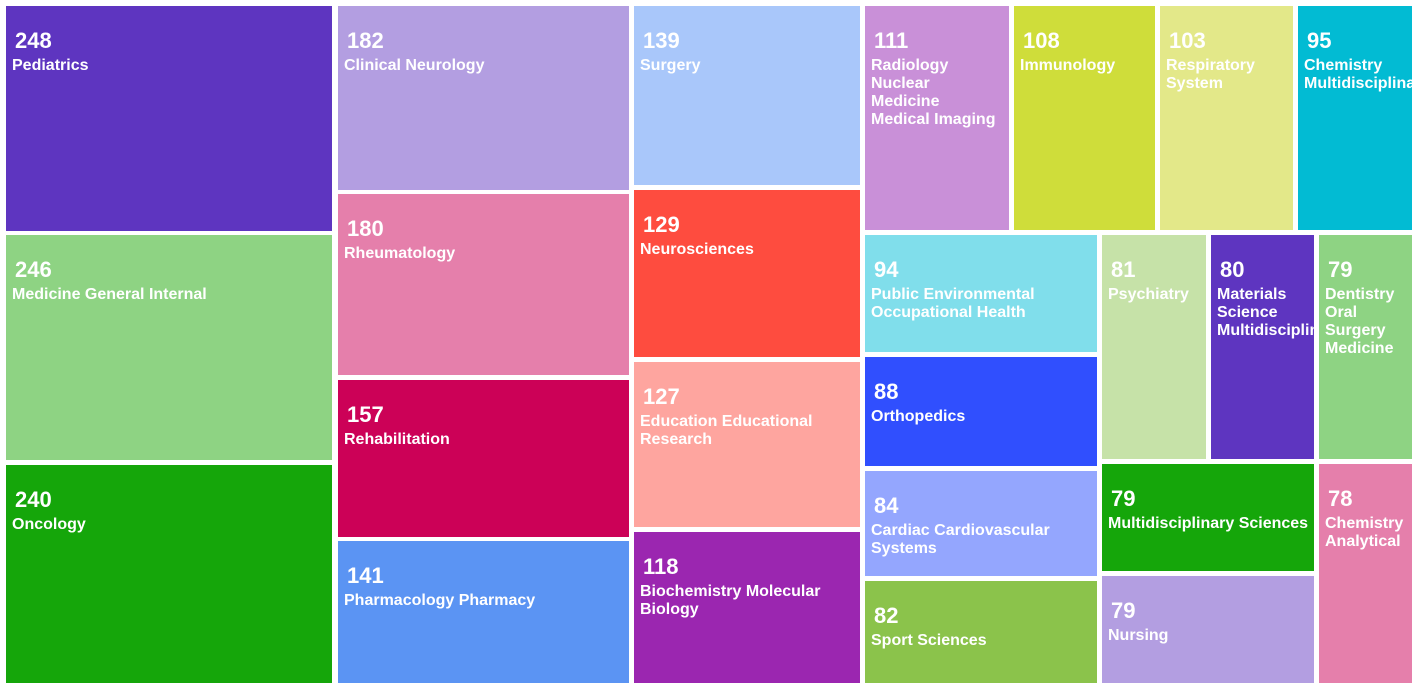  What do you see at coordinates (1138, 635) in the screenshot?
I see `tile-label: Nursing` at bounding box center [1138, 635].